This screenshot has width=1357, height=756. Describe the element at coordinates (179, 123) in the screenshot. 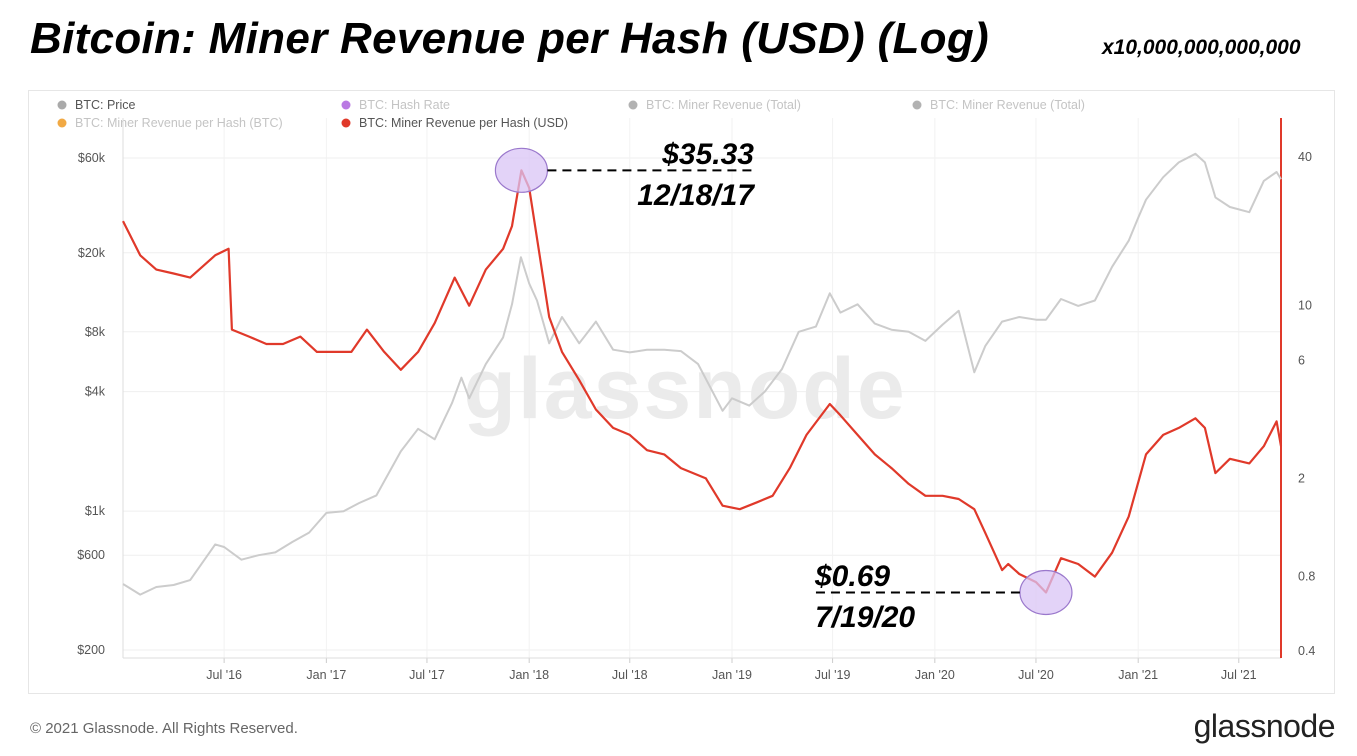

I see `legend-label: BTC: Miner Revenue per Hash (BTC)` at that location.